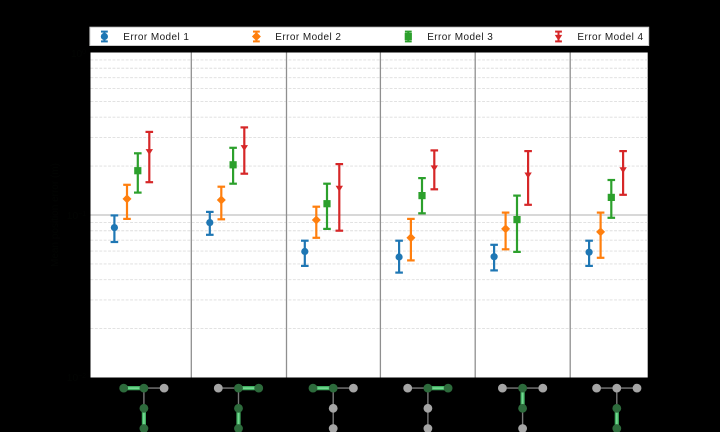  Describe the element at coordinates (610, 37) in the screenshot. I see `svg-text: Error Model 4` at that location.